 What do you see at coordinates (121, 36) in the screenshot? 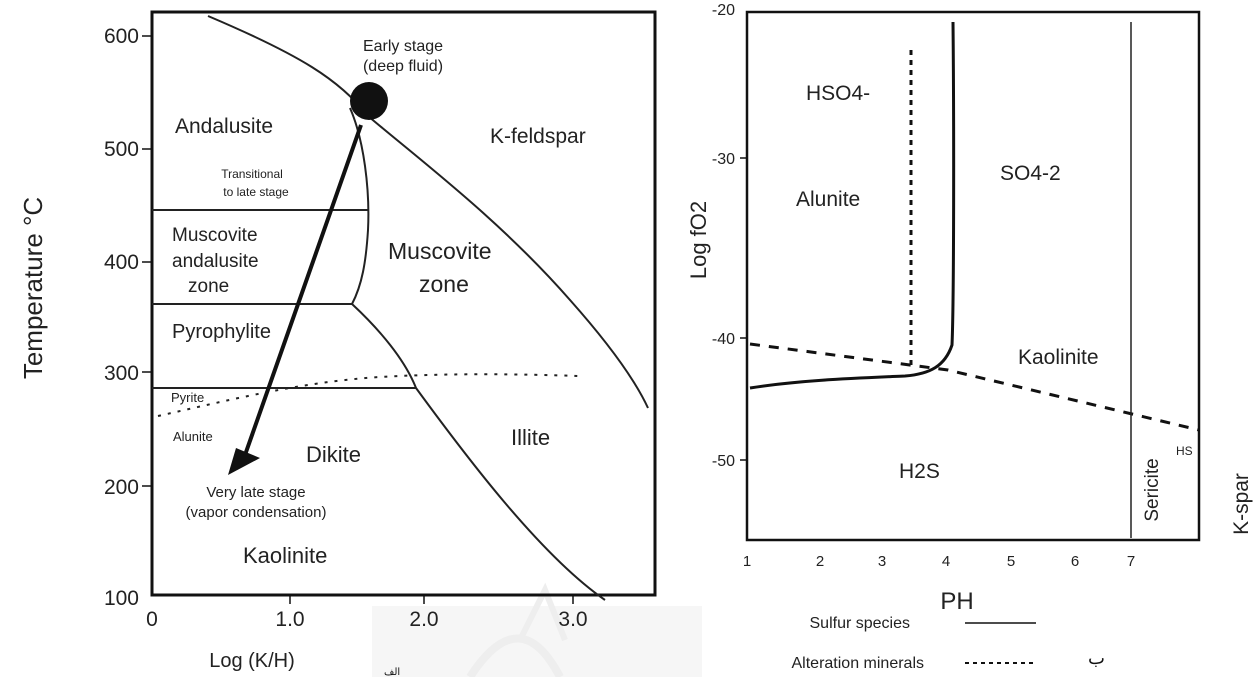
I see `left-y-tick-label: 600` at bounding box center [121, 36].